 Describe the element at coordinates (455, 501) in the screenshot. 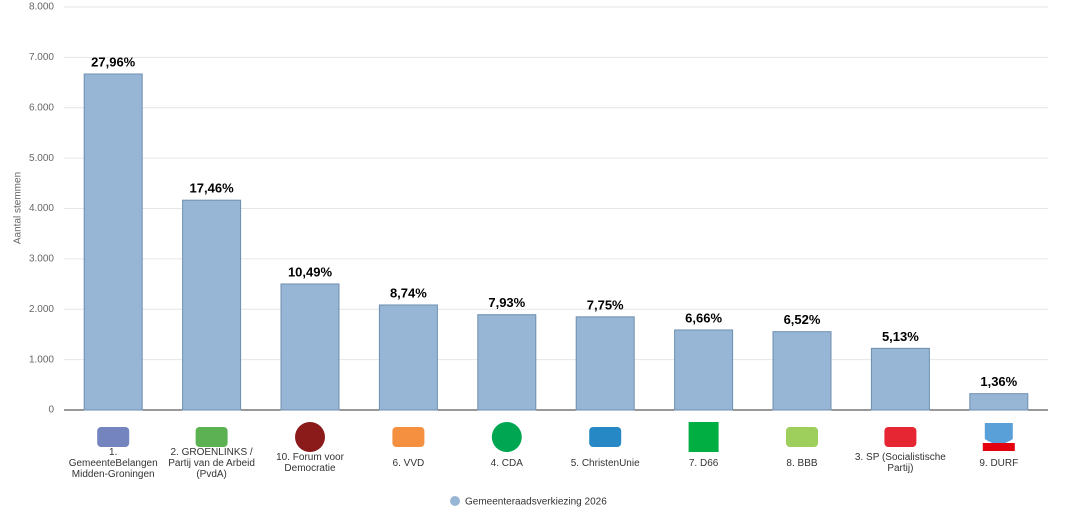

I see `legend-marker` at that location.